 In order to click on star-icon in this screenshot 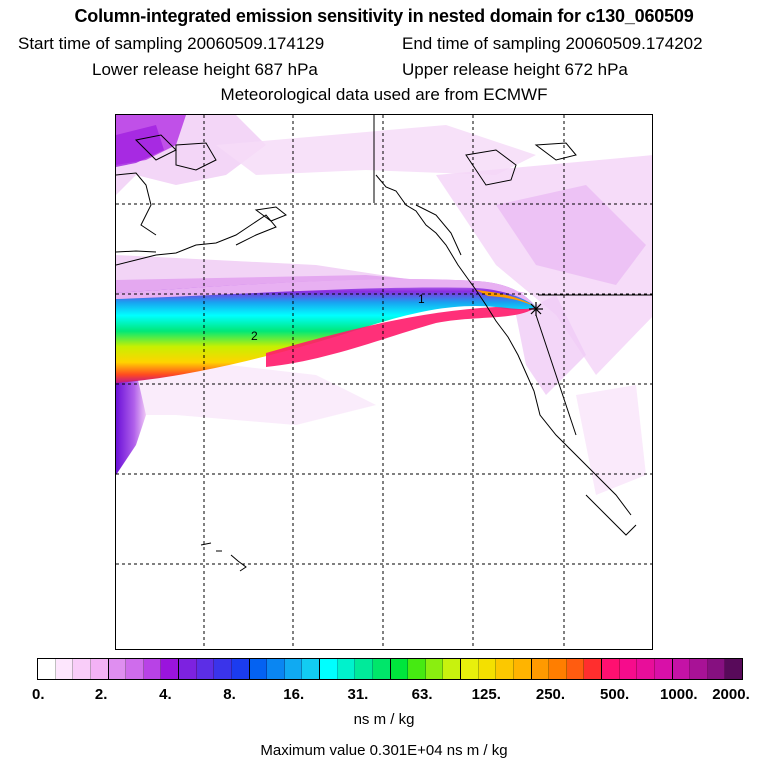, I will do `click(536, 309)`.